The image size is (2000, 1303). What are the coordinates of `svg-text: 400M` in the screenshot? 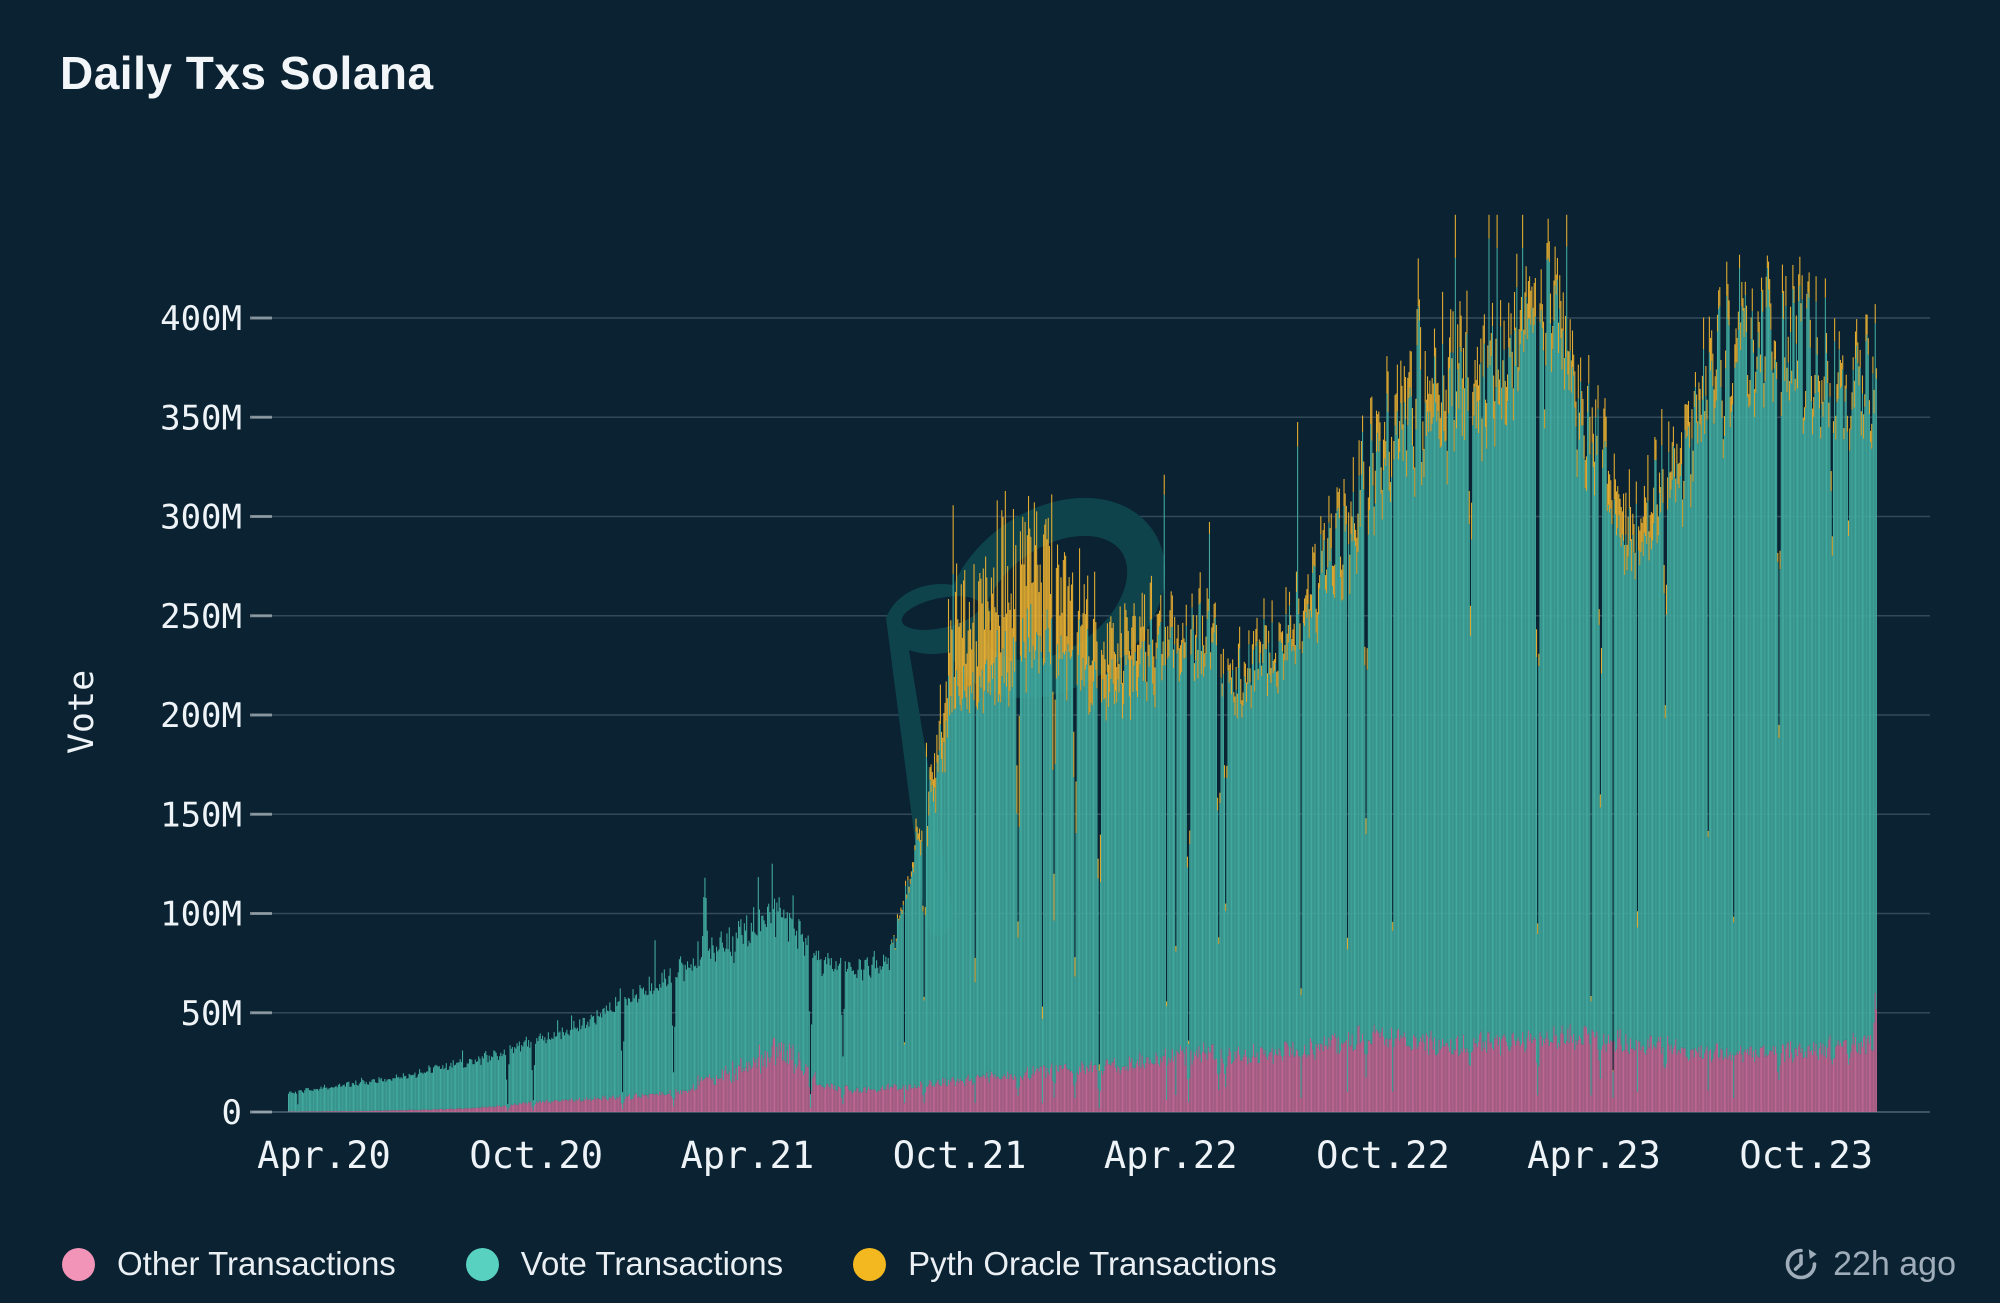 It's located at (201, 319).